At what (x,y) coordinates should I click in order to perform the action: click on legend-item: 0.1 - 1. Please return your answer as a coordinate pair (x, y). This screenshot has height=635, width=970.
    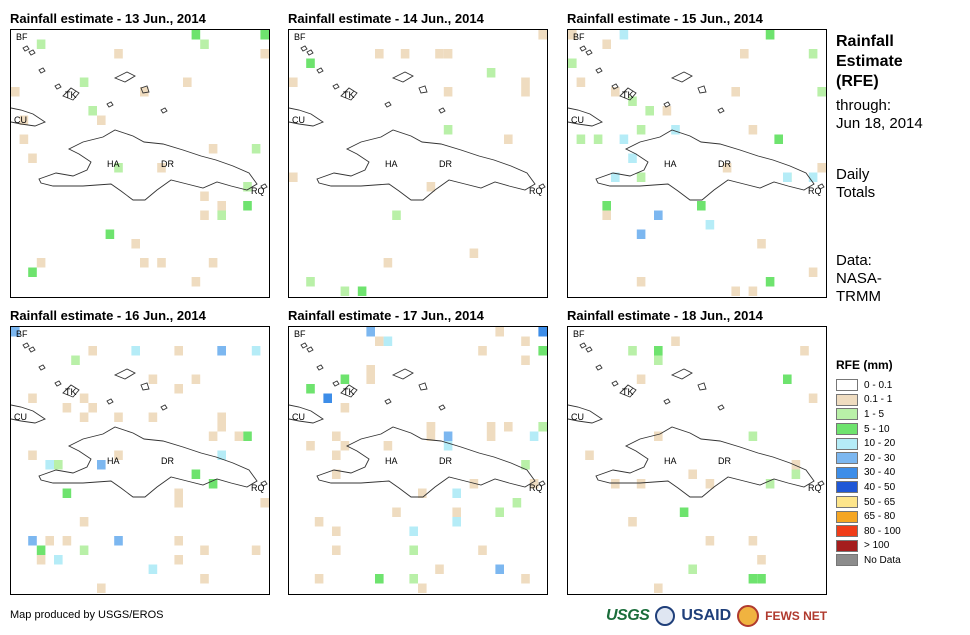
    Looking at the image, I should click on (891, 400).